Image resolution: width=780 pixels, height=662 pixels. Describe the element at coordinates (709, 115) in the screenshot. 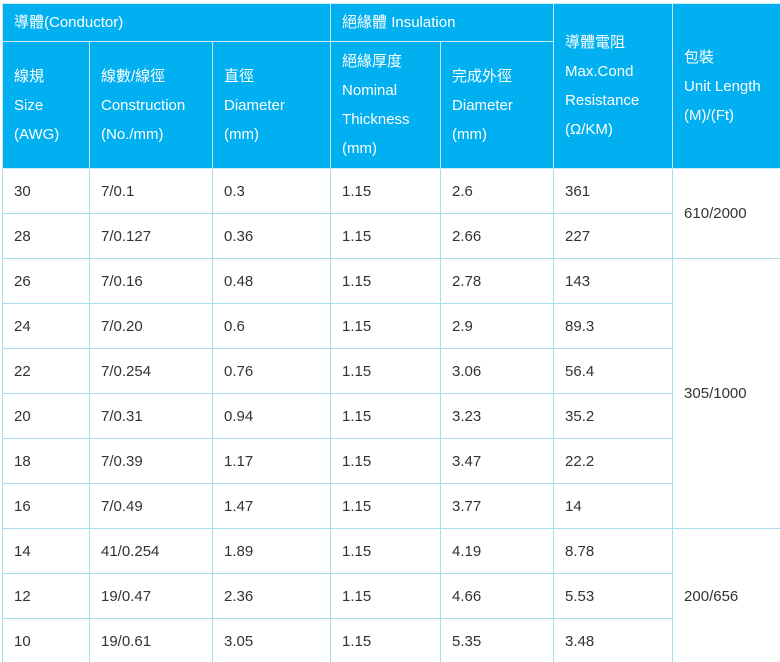

I see `col-header-unit-length-line: (M)/(Ft)` at that location.